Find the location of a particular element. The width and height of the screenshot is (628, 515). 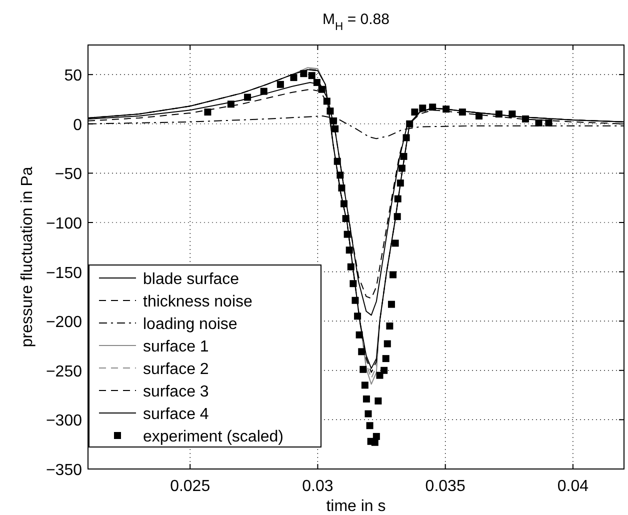

legend-label: loading noise is located at coordinates (190, 324).